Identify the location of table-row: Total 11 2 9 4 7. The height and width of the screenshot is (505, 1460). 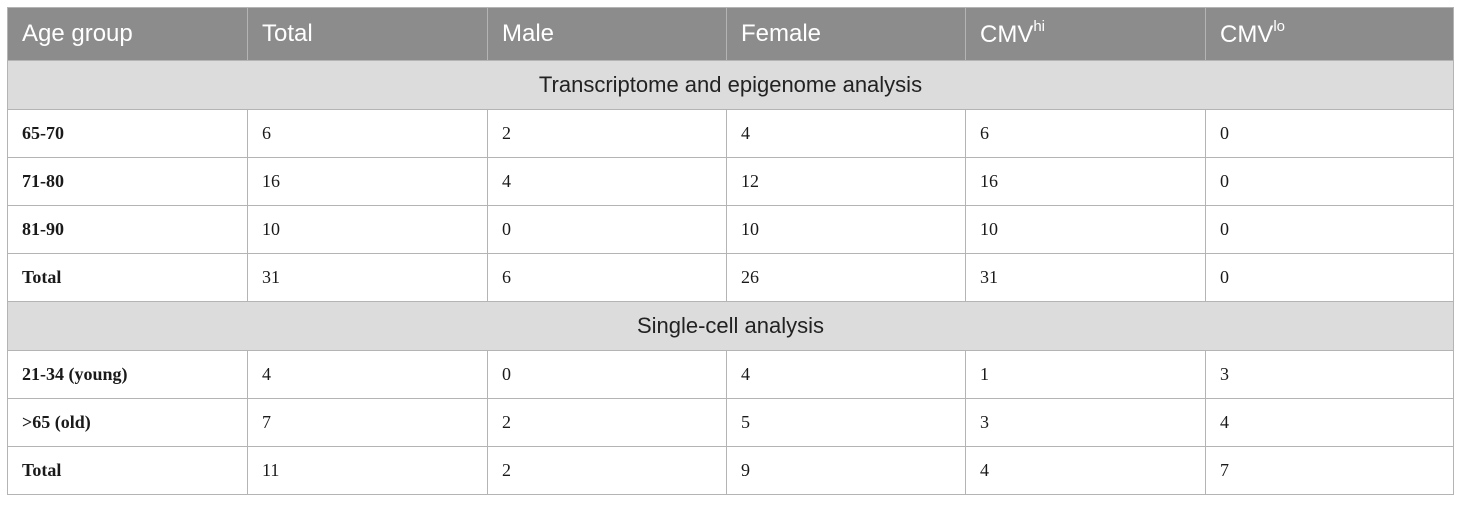
(730, 470).